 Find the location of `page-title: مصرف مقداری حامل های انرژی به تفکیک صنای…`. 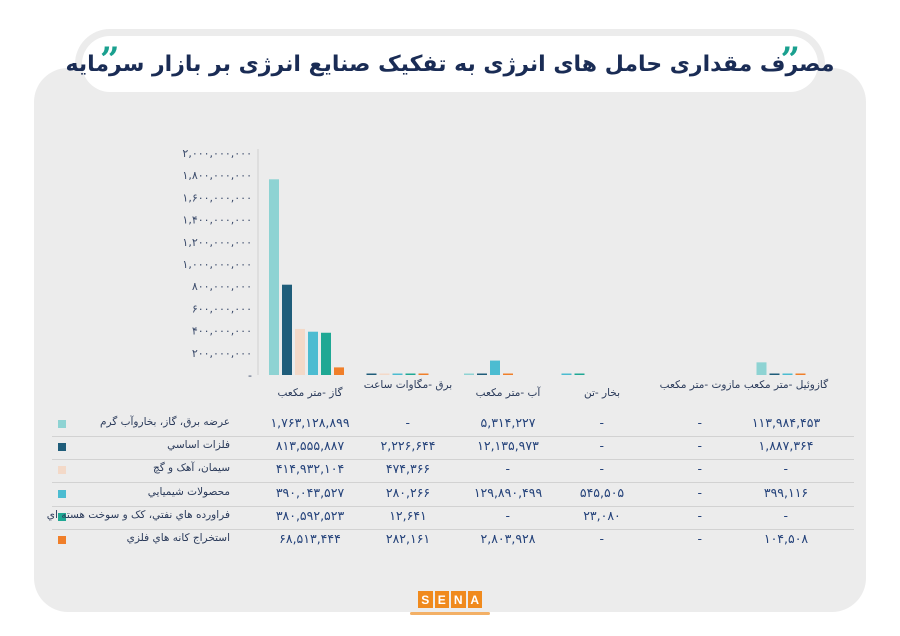

page-title: مصرف مقداری حامل های انرژی به تفکیک صنای… is located at coordinates (450, 64).